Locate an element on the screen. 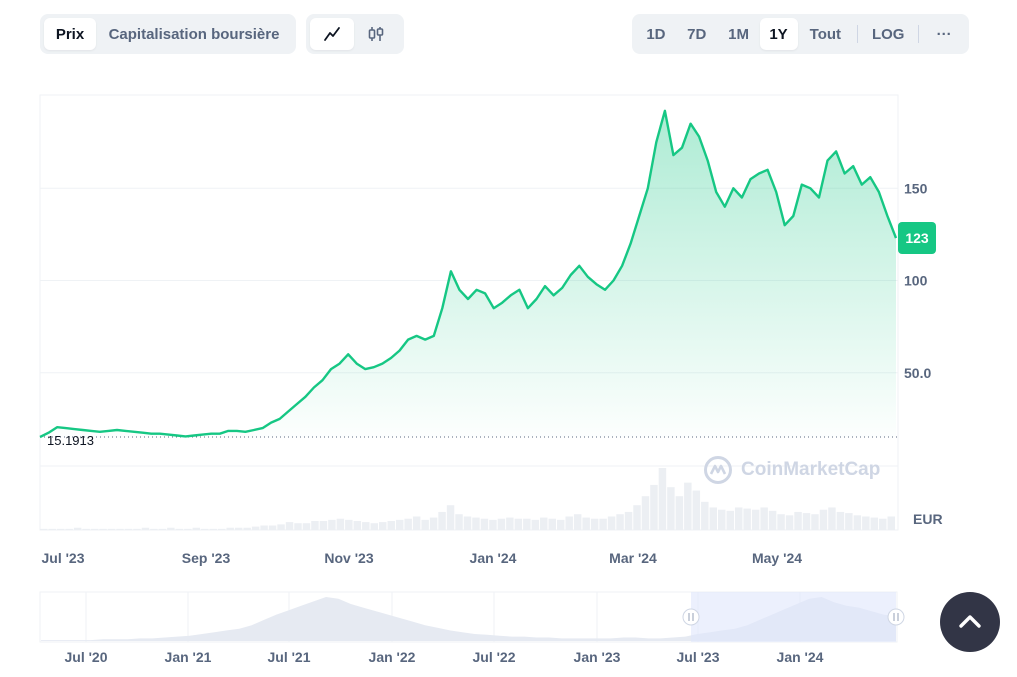 The image size is (1017, 677). range-7d-button: 7D is located at coordinates (697, 34).